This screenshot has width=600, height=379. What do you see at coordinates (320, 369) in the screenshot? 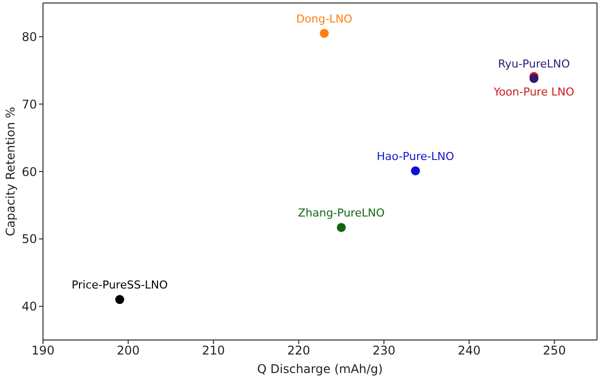
I see `x-axis-title: Q Discharge (mAh/g)` at bounding box center [320, 369].